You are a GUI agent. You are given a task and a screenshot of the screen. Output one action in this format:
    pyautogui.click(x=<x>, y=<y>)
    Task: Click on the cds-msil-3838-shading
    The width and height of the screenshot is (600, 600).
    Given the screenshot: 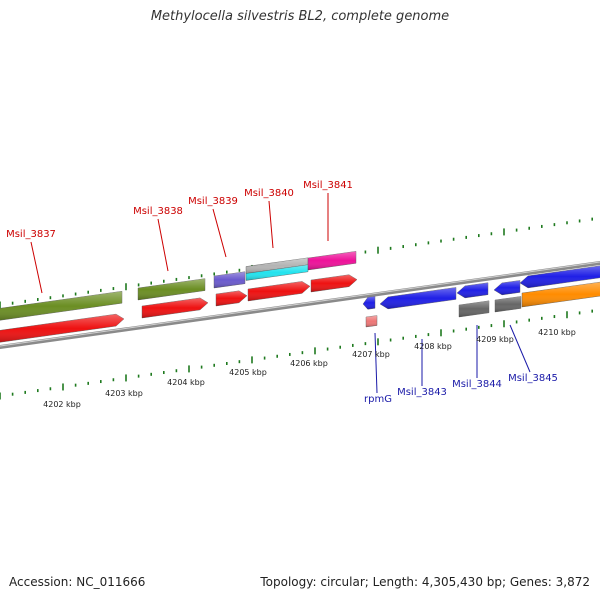 What is the action you would take?
    pyautogui.click(x=175, y=307)
    